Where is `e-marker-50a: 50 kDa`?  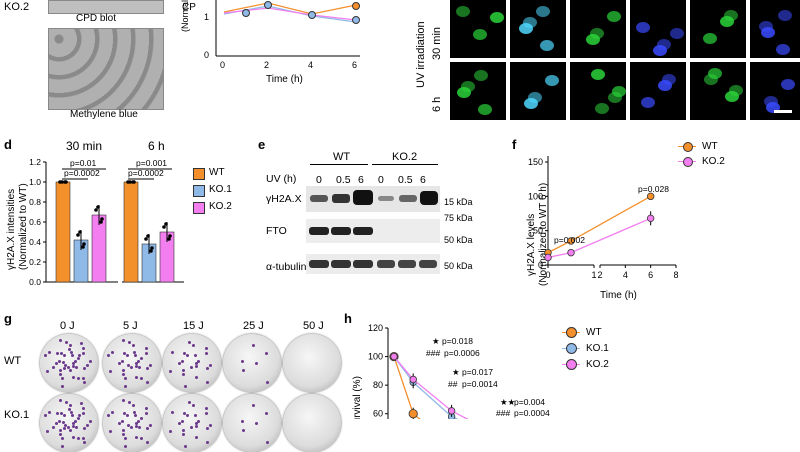 e-marker-50a: 50 kDa is located at coordinates (458, 240).